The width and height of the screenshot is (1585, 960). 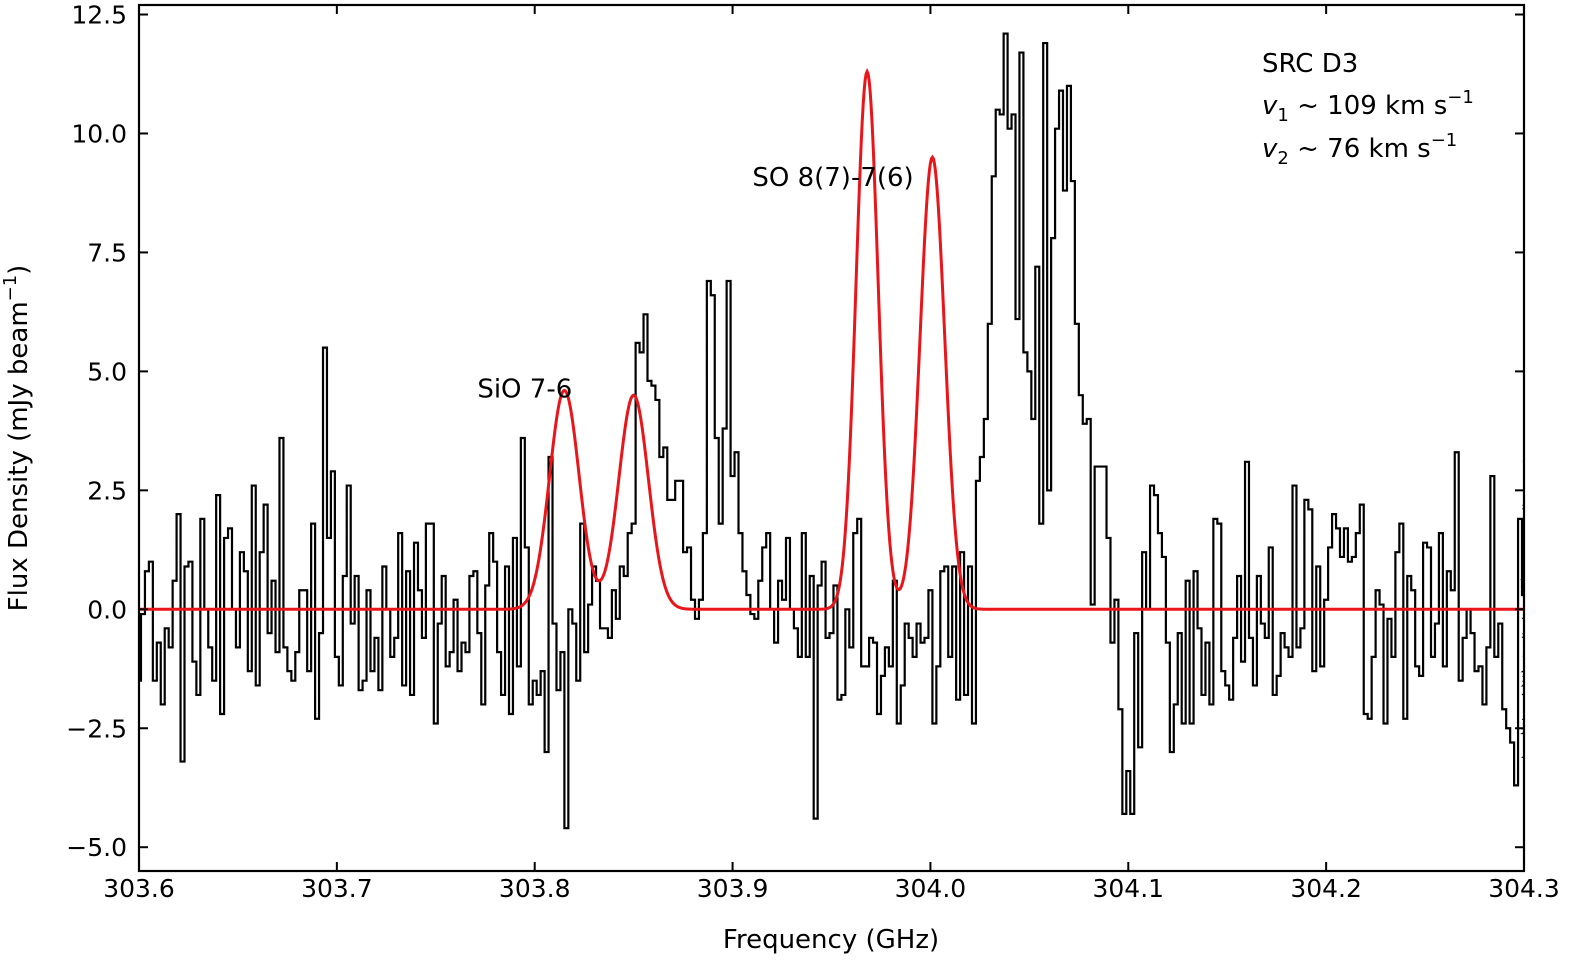 What do you see at coordinates (1270, 106) in the screenshot?
I see `velocity-1-var: v` at bounding box center [1270, 106].